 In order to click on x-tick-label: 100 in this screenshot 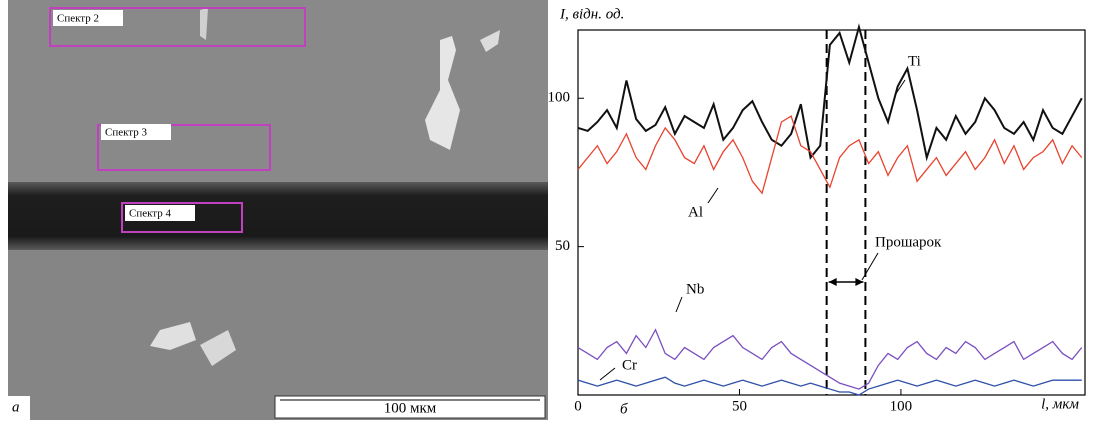, I will do `click(901, 406)`.